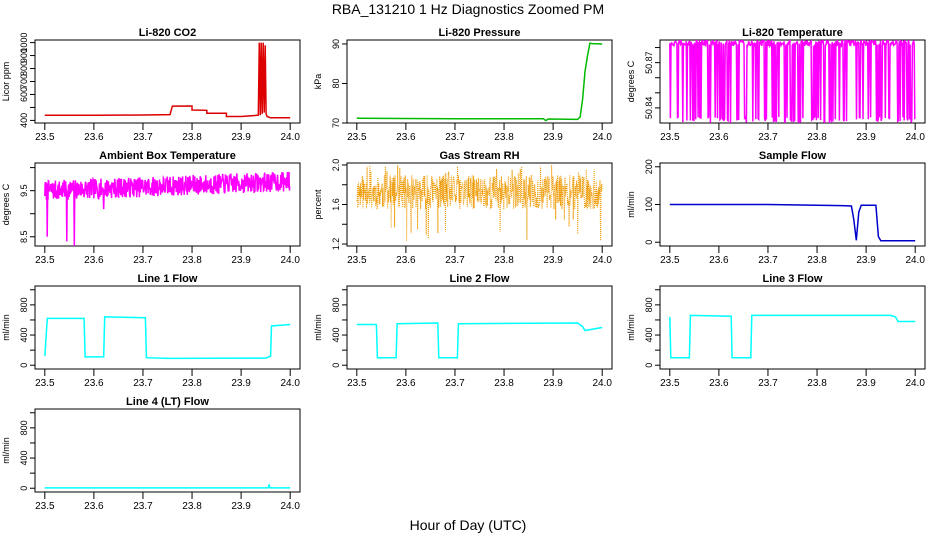 The height and width of the screenshot is (540, 936). What do you see at coordinates (336, 165) in the screenshot?
I see `panel-5-y-tick-label: 2.0` at bounding box center [336, 165].